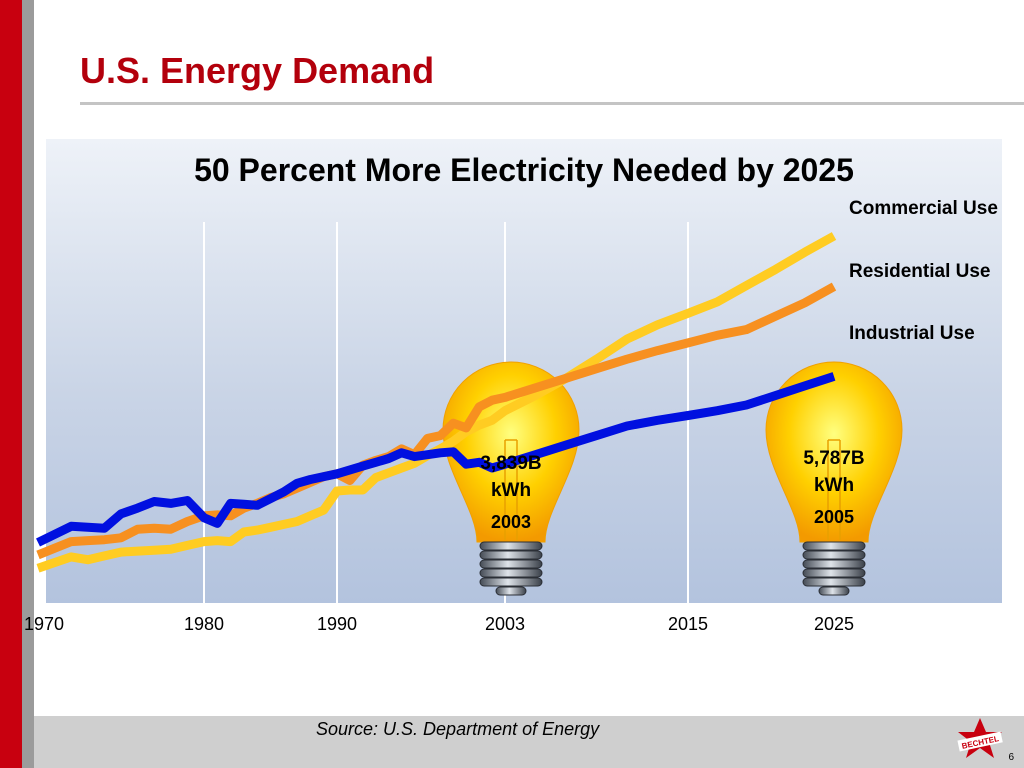 This screenshot has width=1024, height=768. What do you see at coordinates (511, 463) in the screenshot?
I see `bulb-2003-value: 3,839B` at bounding box center [511, 463].